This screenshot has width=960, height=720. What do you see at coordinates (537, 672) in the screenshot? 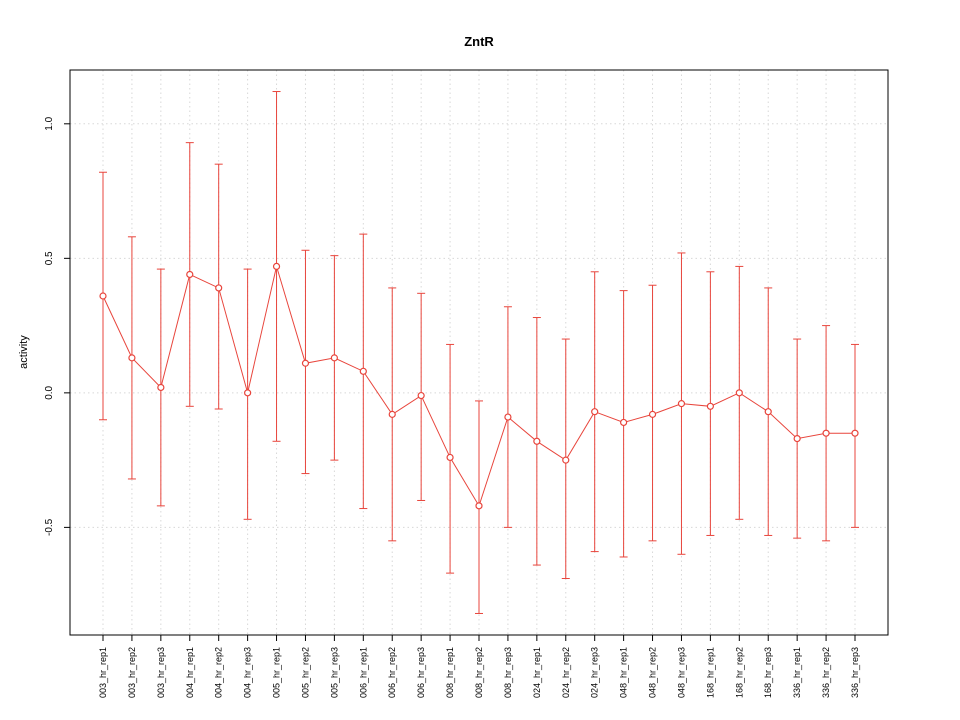
I see `x-tick-label: 024_hr_rep1` at bounding box center [537, 672].